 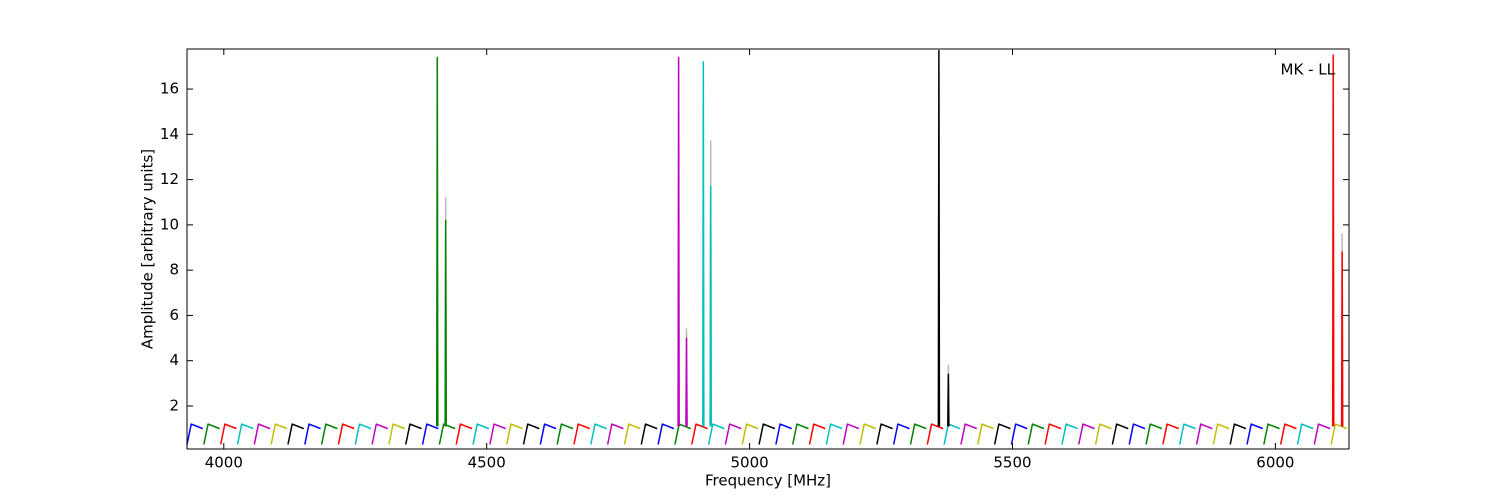 I want to click on y-tick-label: 10, so click(x=169, y=224).